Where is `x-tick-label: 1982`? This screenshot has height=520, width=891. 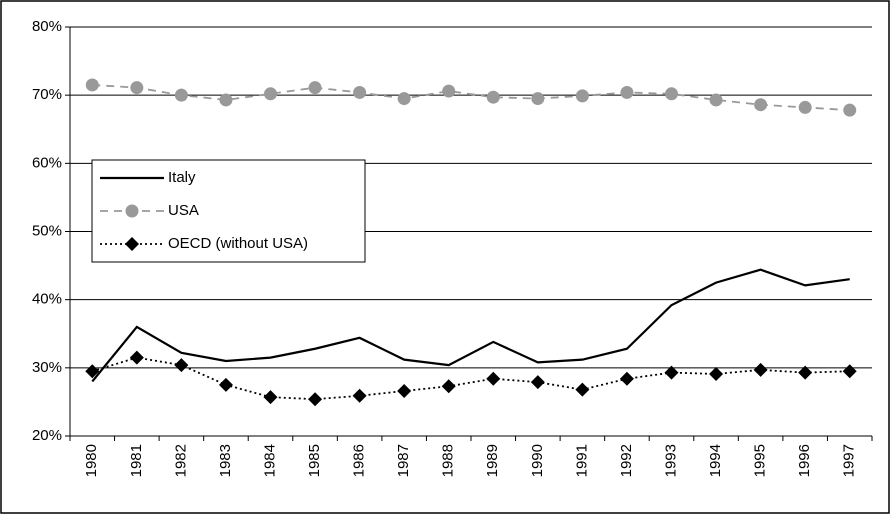
x-tick-label: 1982 is located at coordinates (180, 460).